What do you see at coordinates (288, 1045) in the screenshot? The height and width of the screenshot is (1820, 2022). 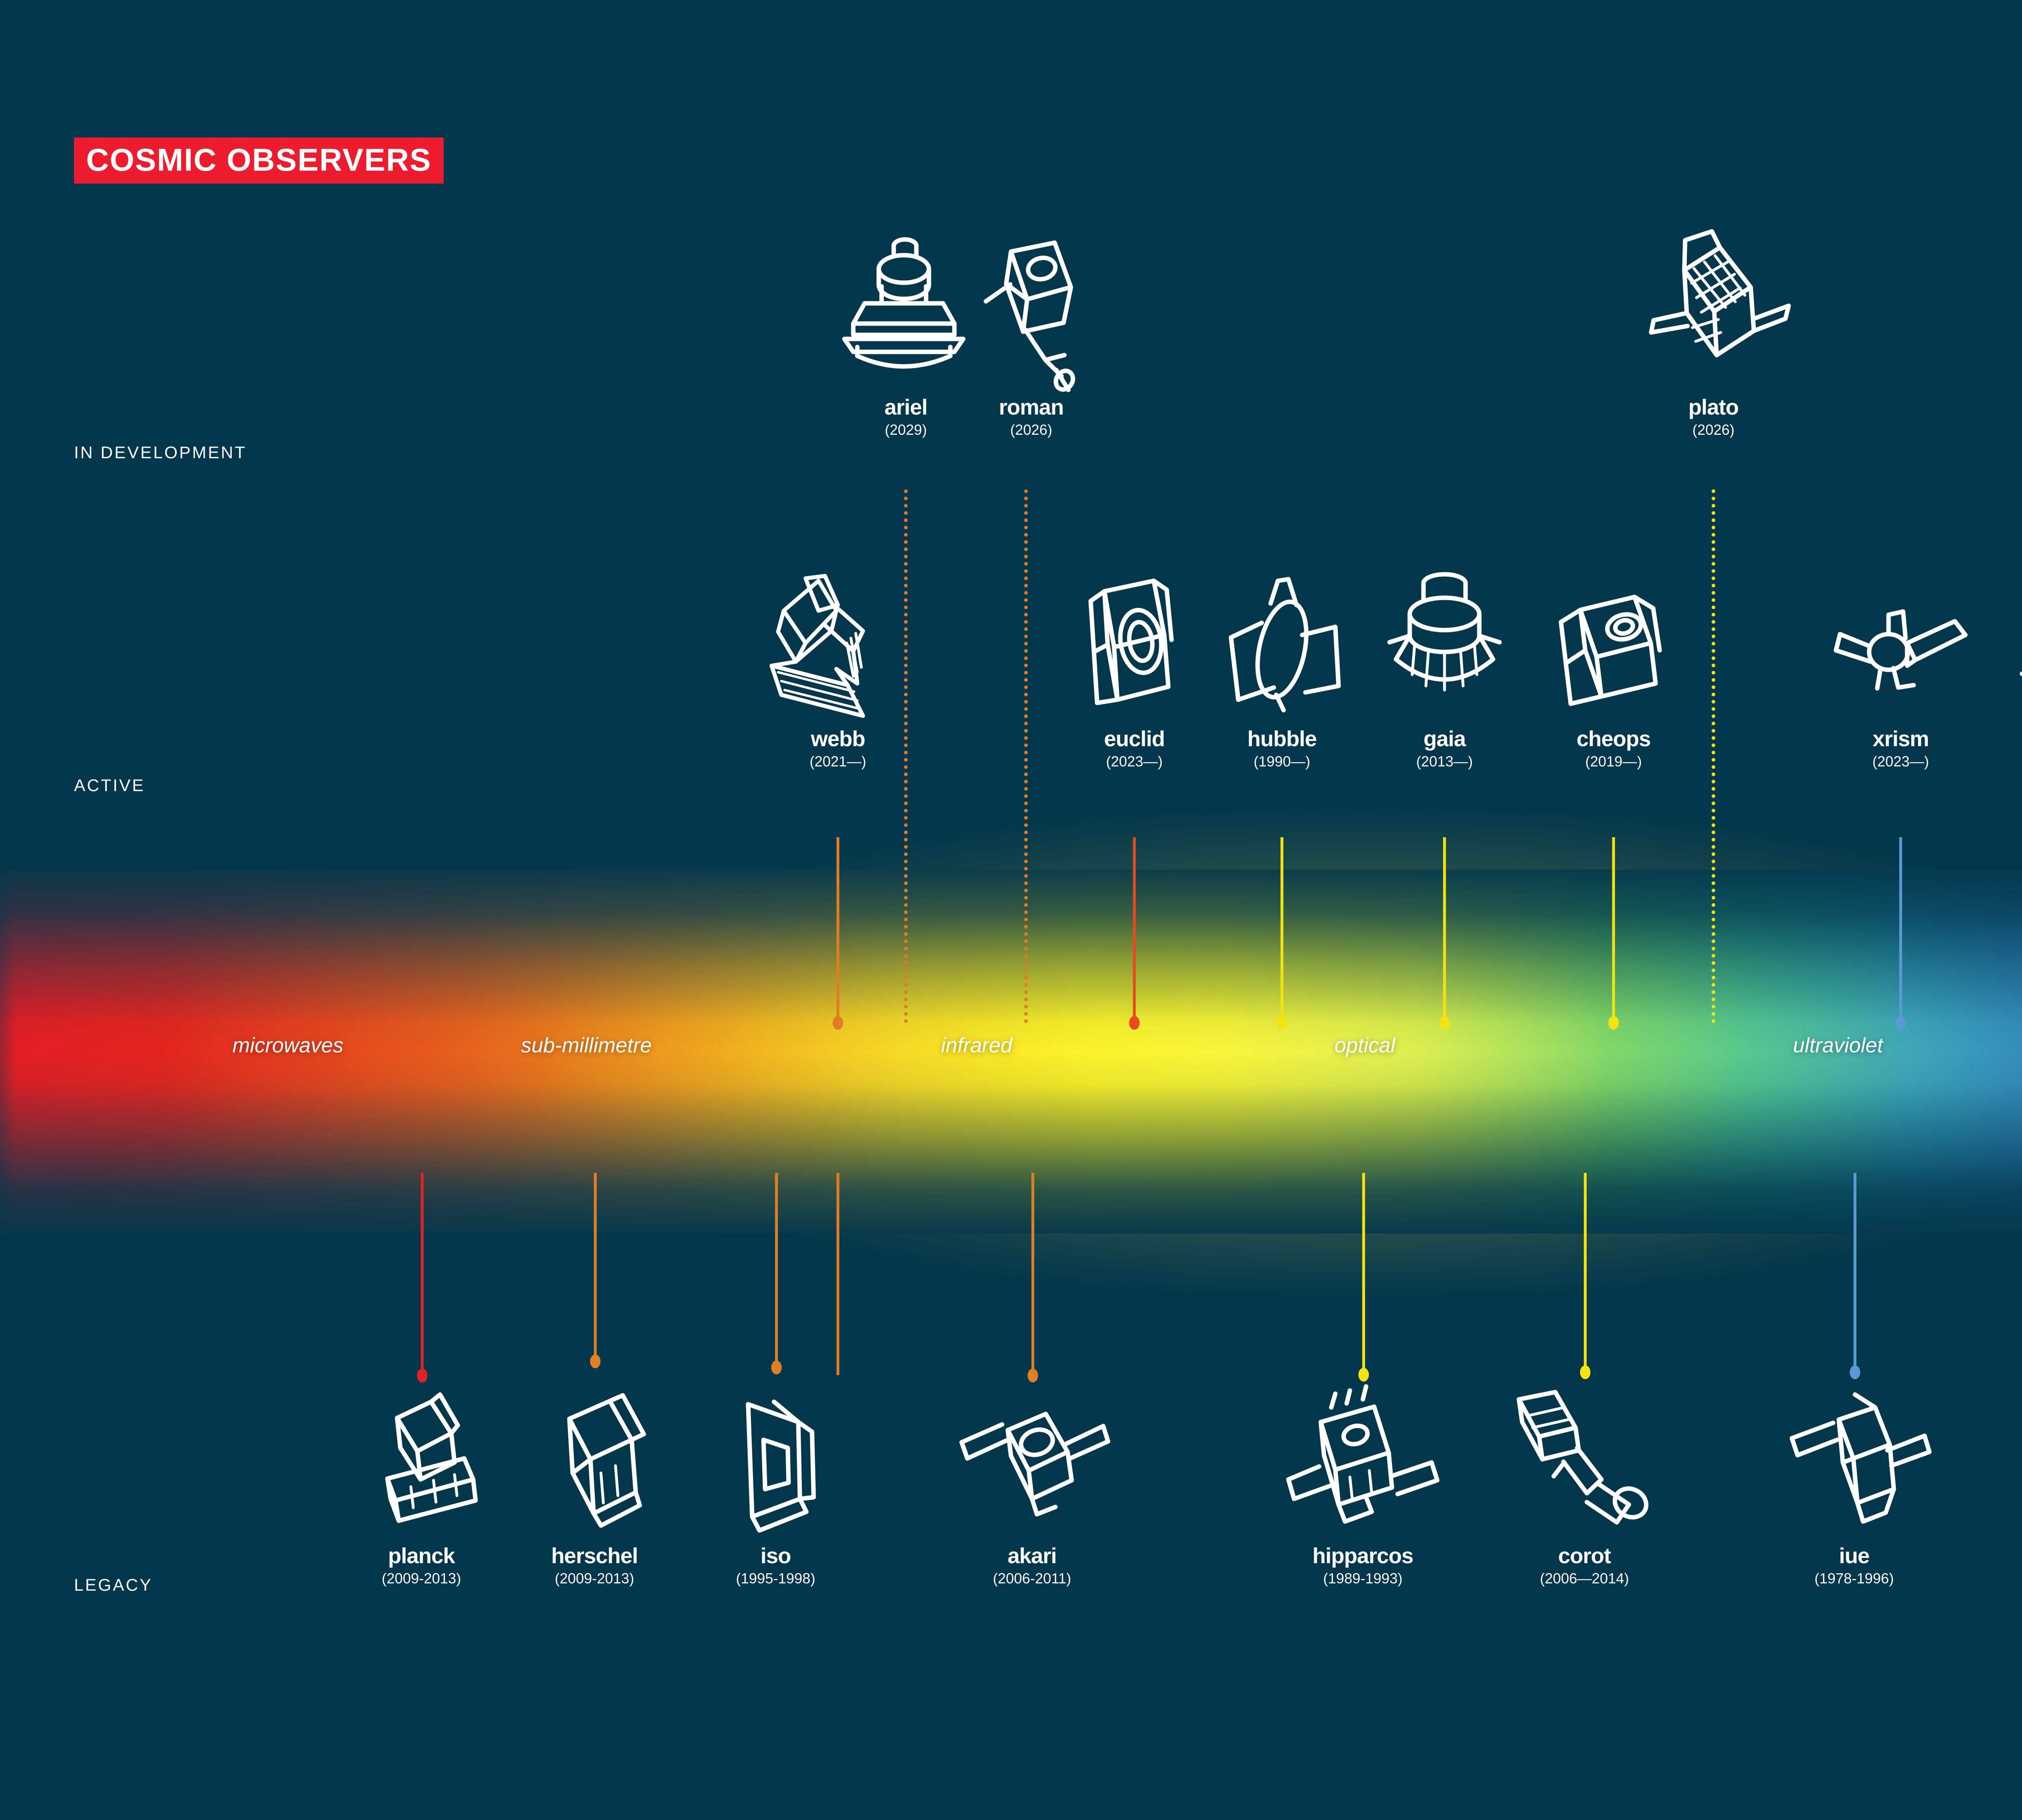 I see `band-label-microwaves: microwaves` at bounding box center [288, 1045].